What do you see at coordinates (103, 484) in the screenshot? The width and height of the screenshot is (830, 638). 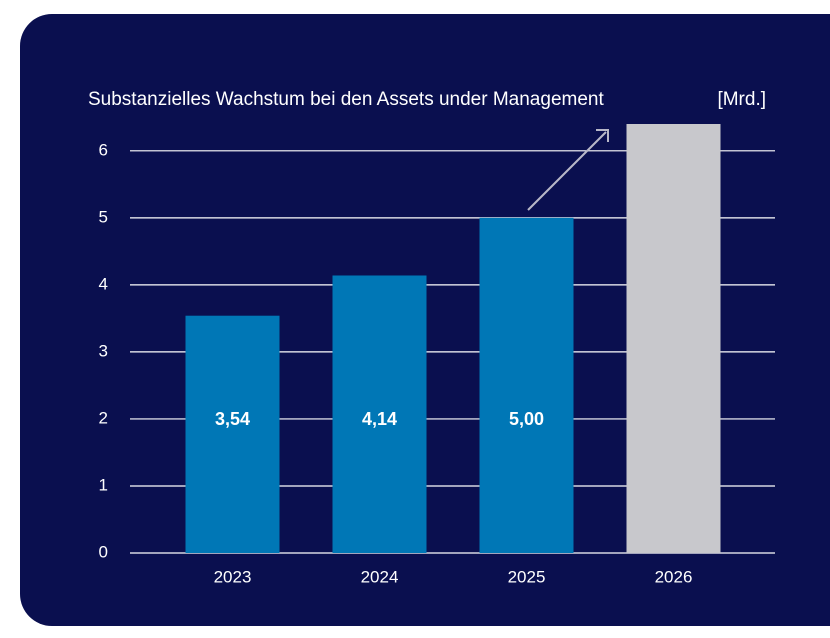 I see `y-tick-label: 1` at bounding box center [103, 484].